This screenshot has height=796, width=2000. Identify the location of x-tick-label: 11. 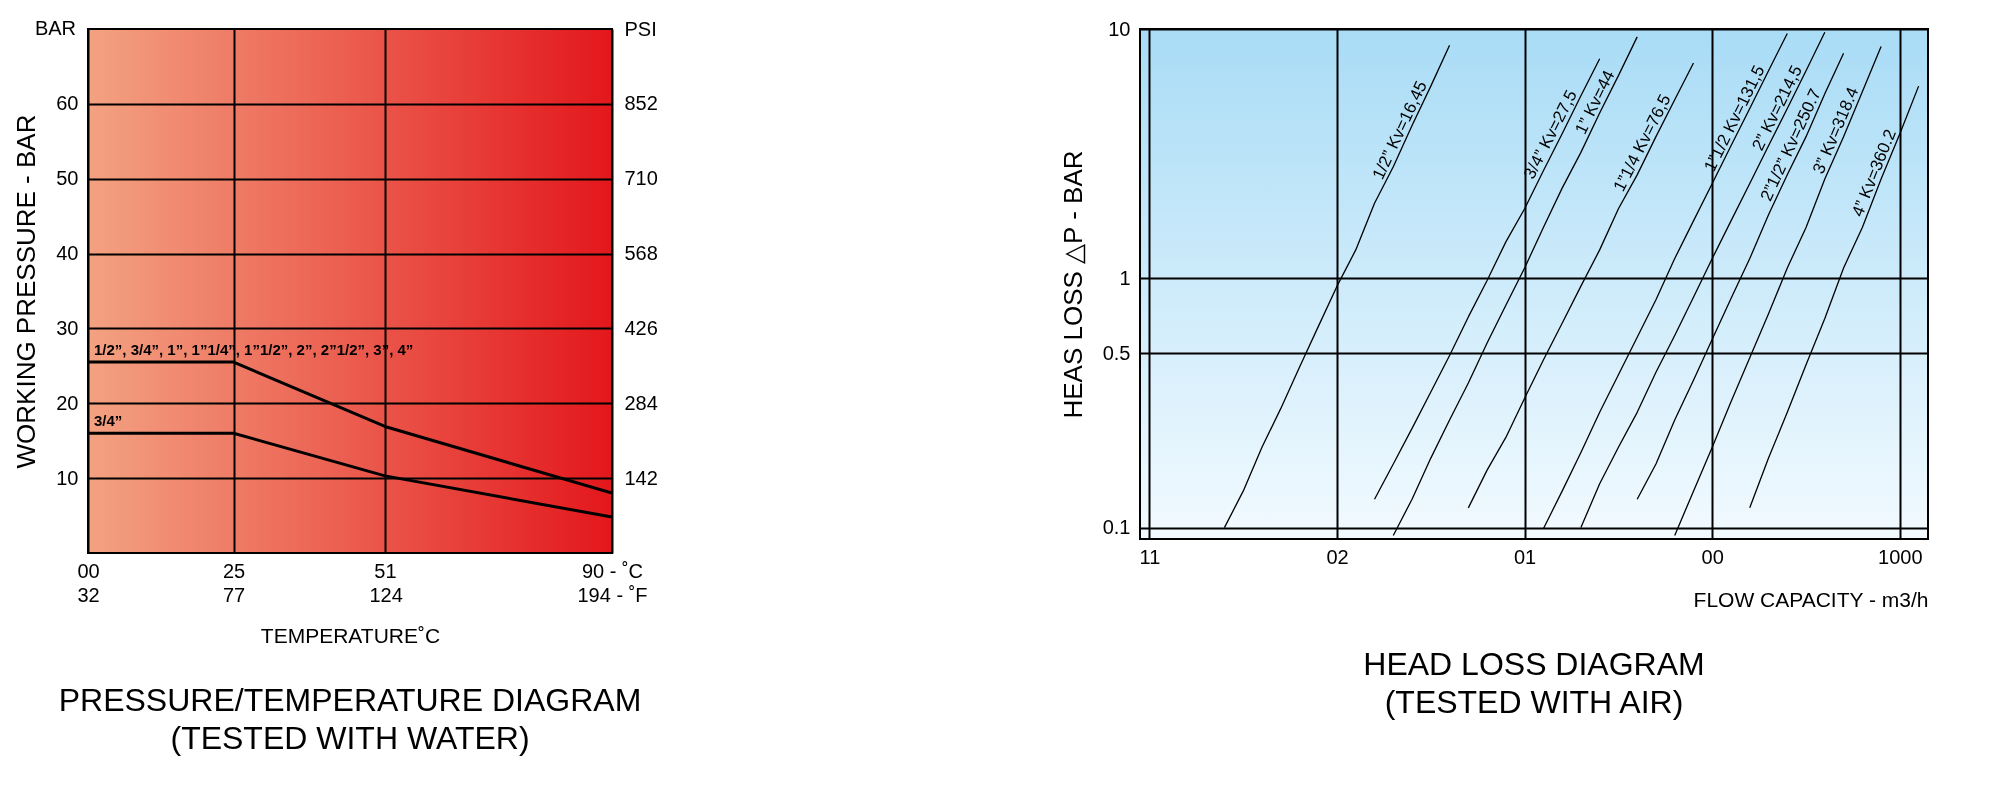
(1150, 556).